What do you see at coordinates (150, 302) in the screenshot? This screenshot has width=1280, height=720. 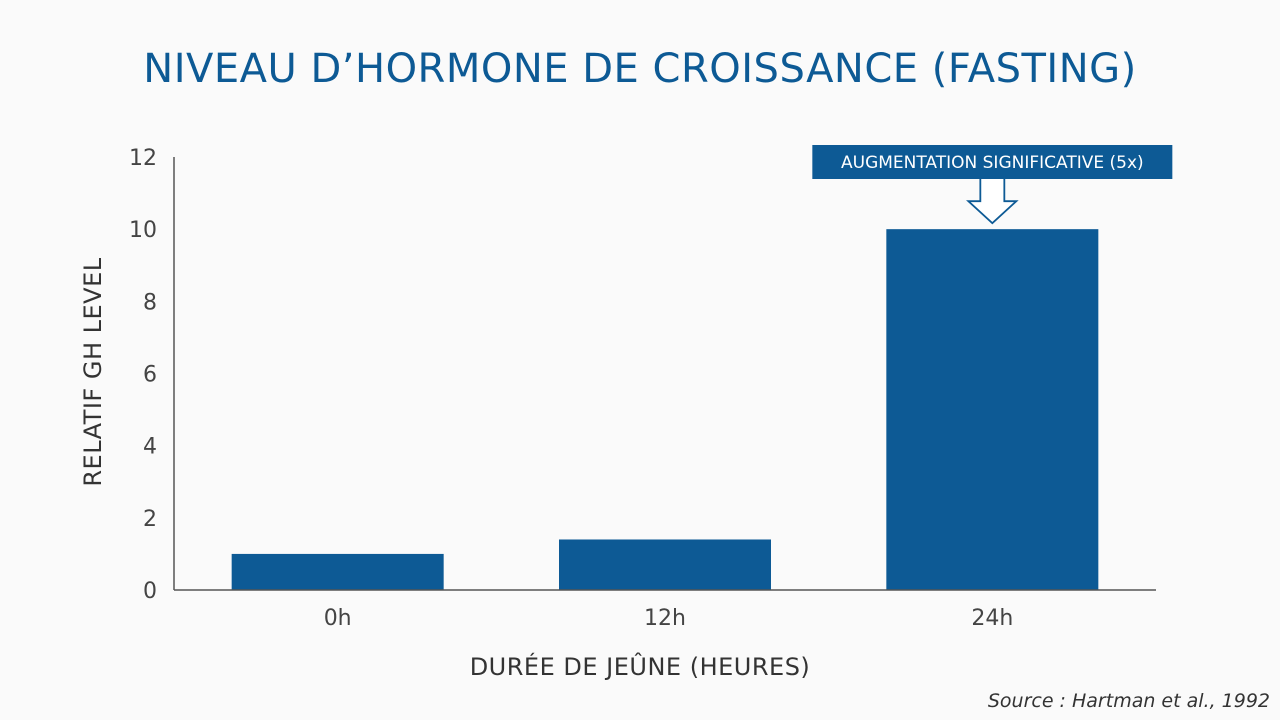 I see `y-tick-label: 8` at bounding box center [150, 302].